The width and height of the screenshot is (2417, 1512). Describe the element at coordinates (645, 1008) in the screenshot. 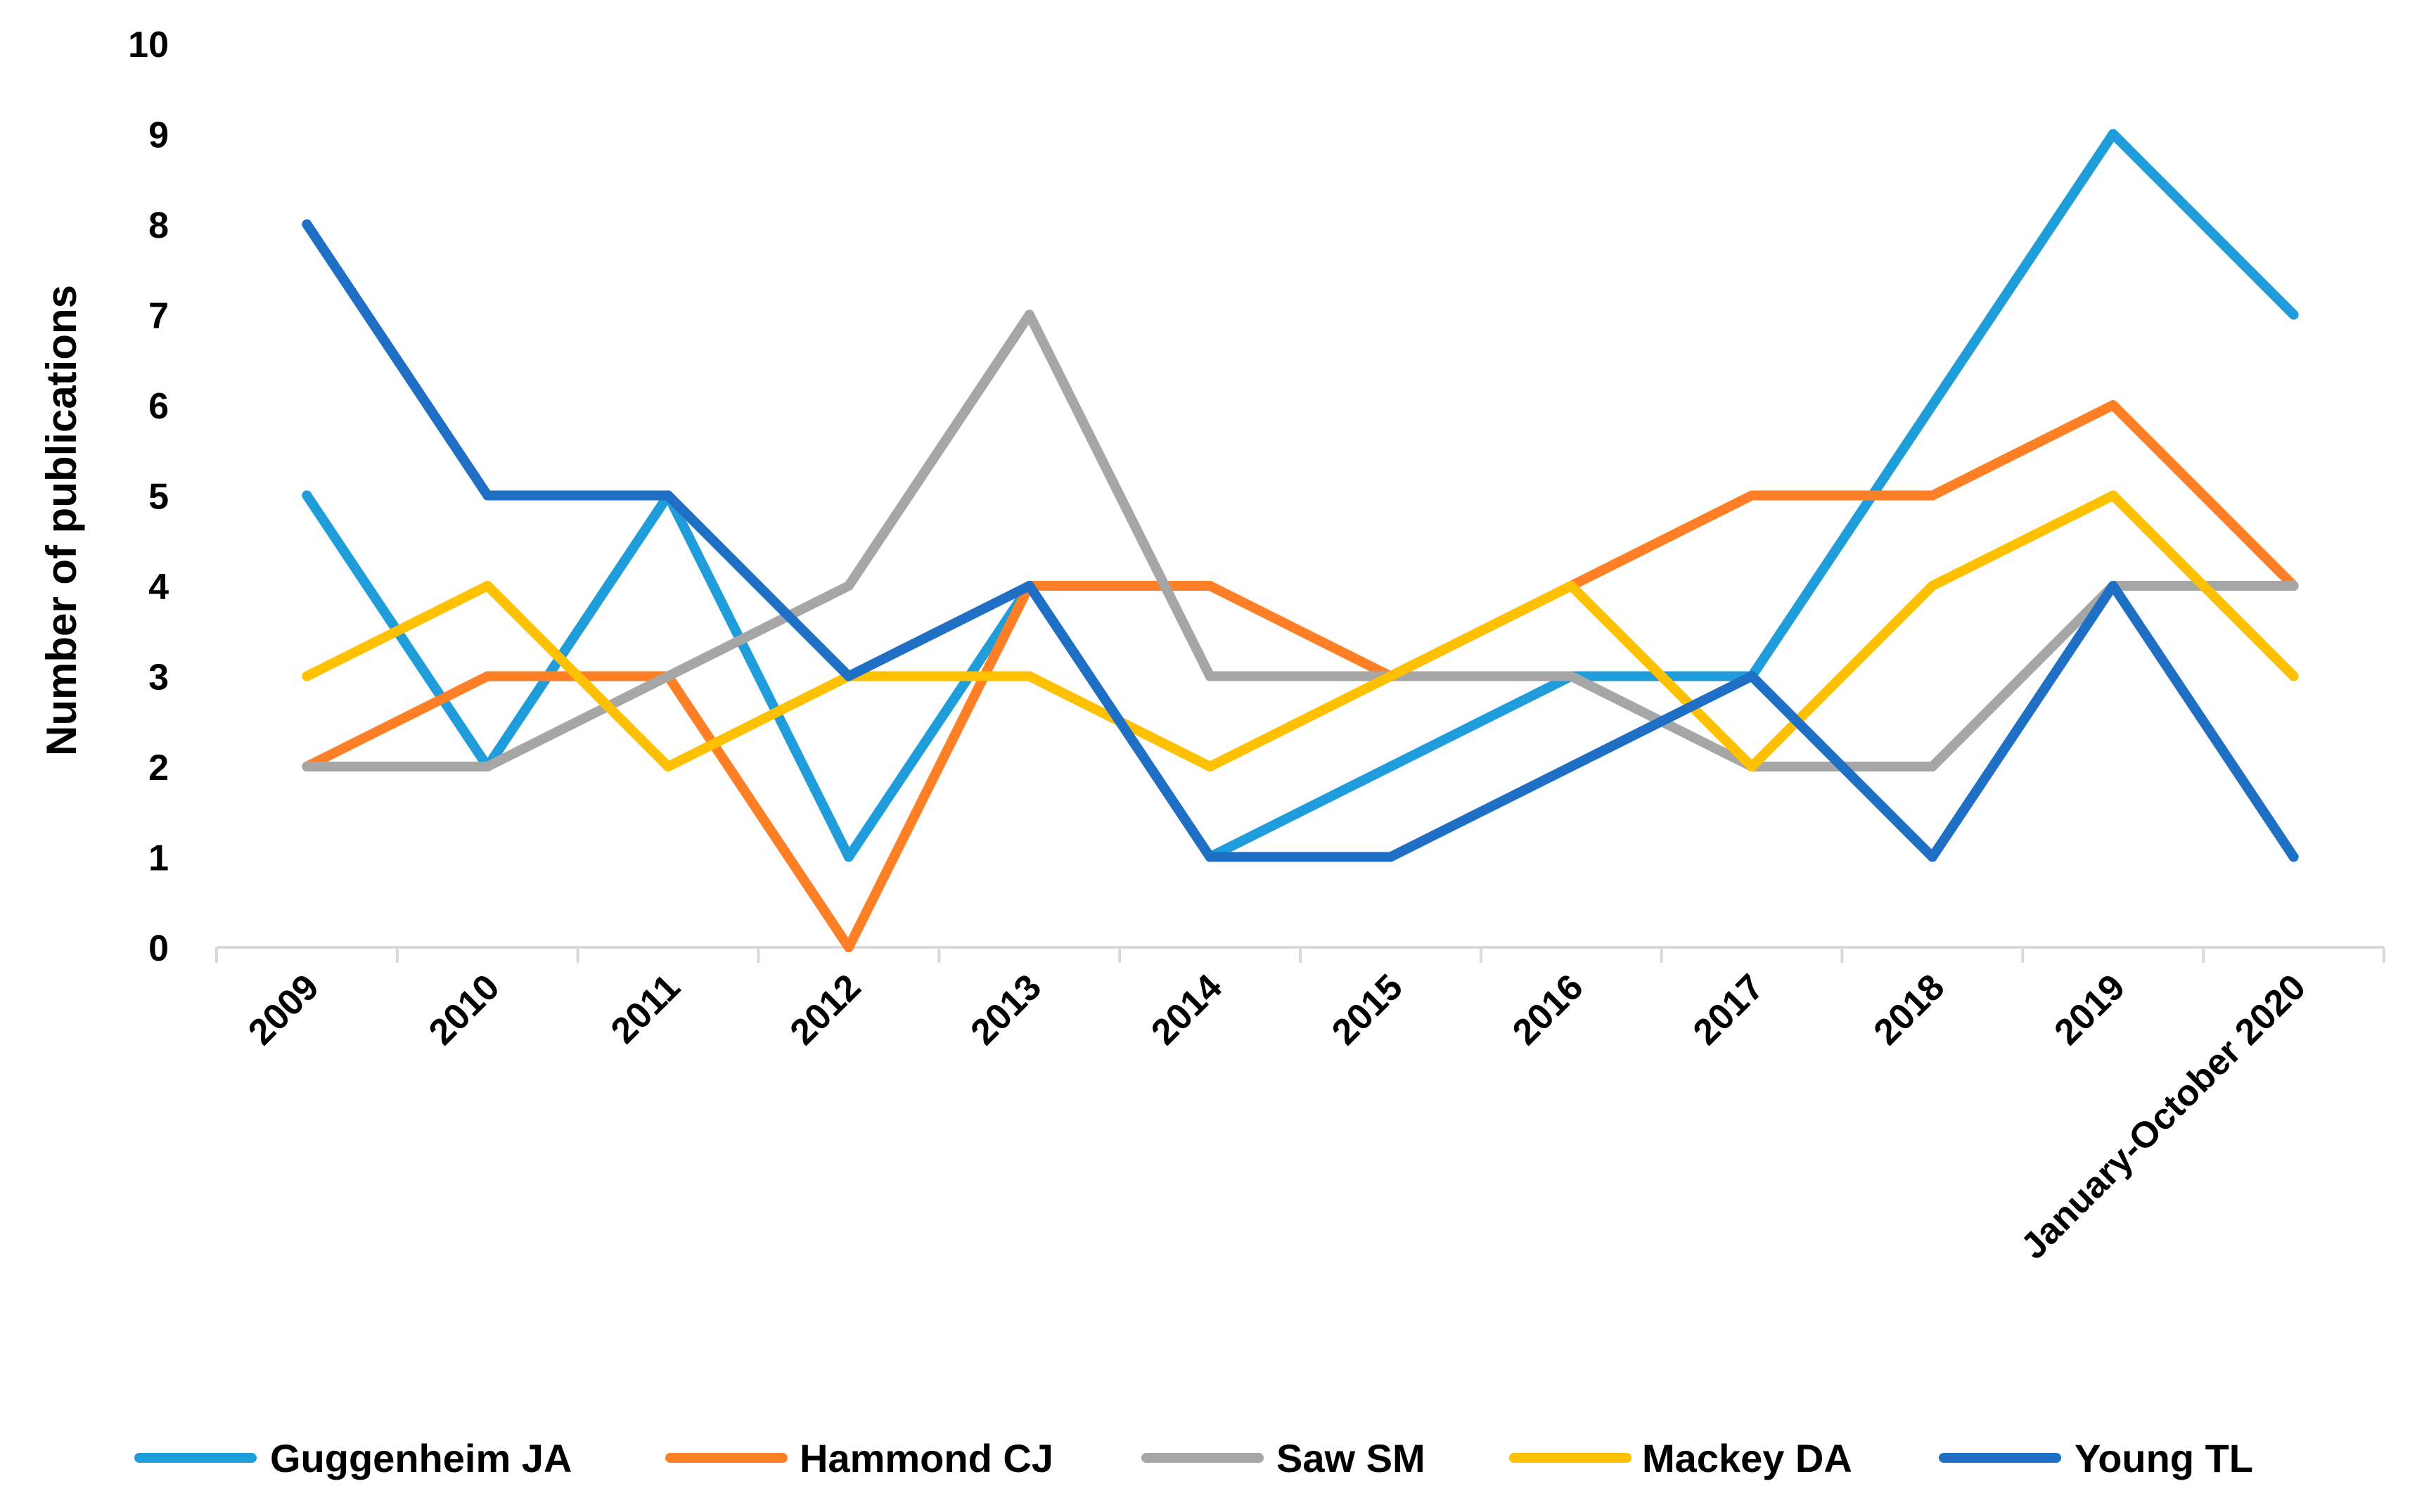

I see `x-tick-label: 2011` at that location.